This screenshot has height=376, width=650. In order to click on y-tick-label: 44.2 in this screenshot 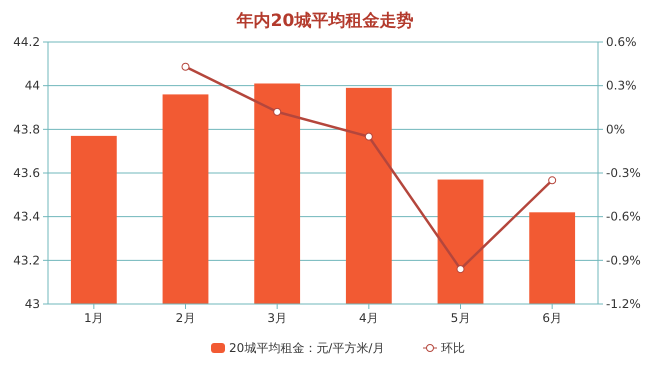, I will do `click(26, 42)`.